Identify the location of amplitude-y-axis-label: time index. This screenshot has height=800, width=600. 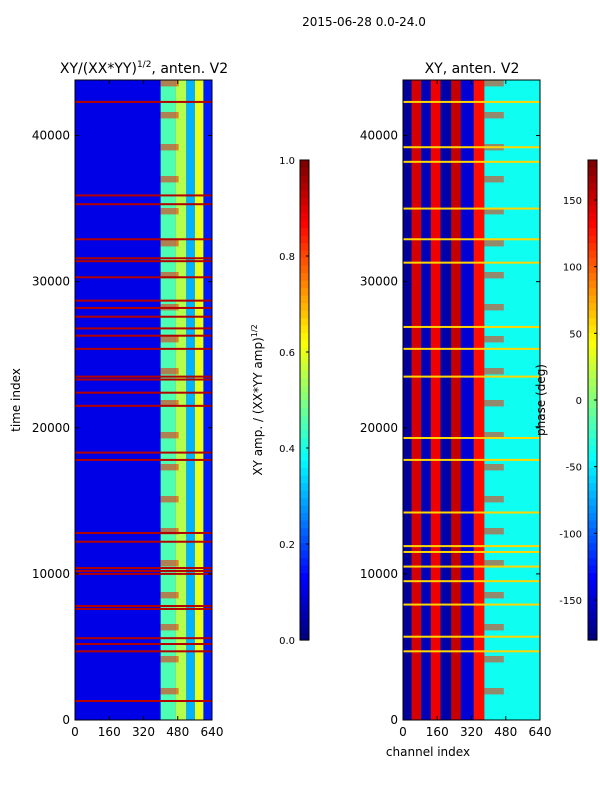
(16, 400).